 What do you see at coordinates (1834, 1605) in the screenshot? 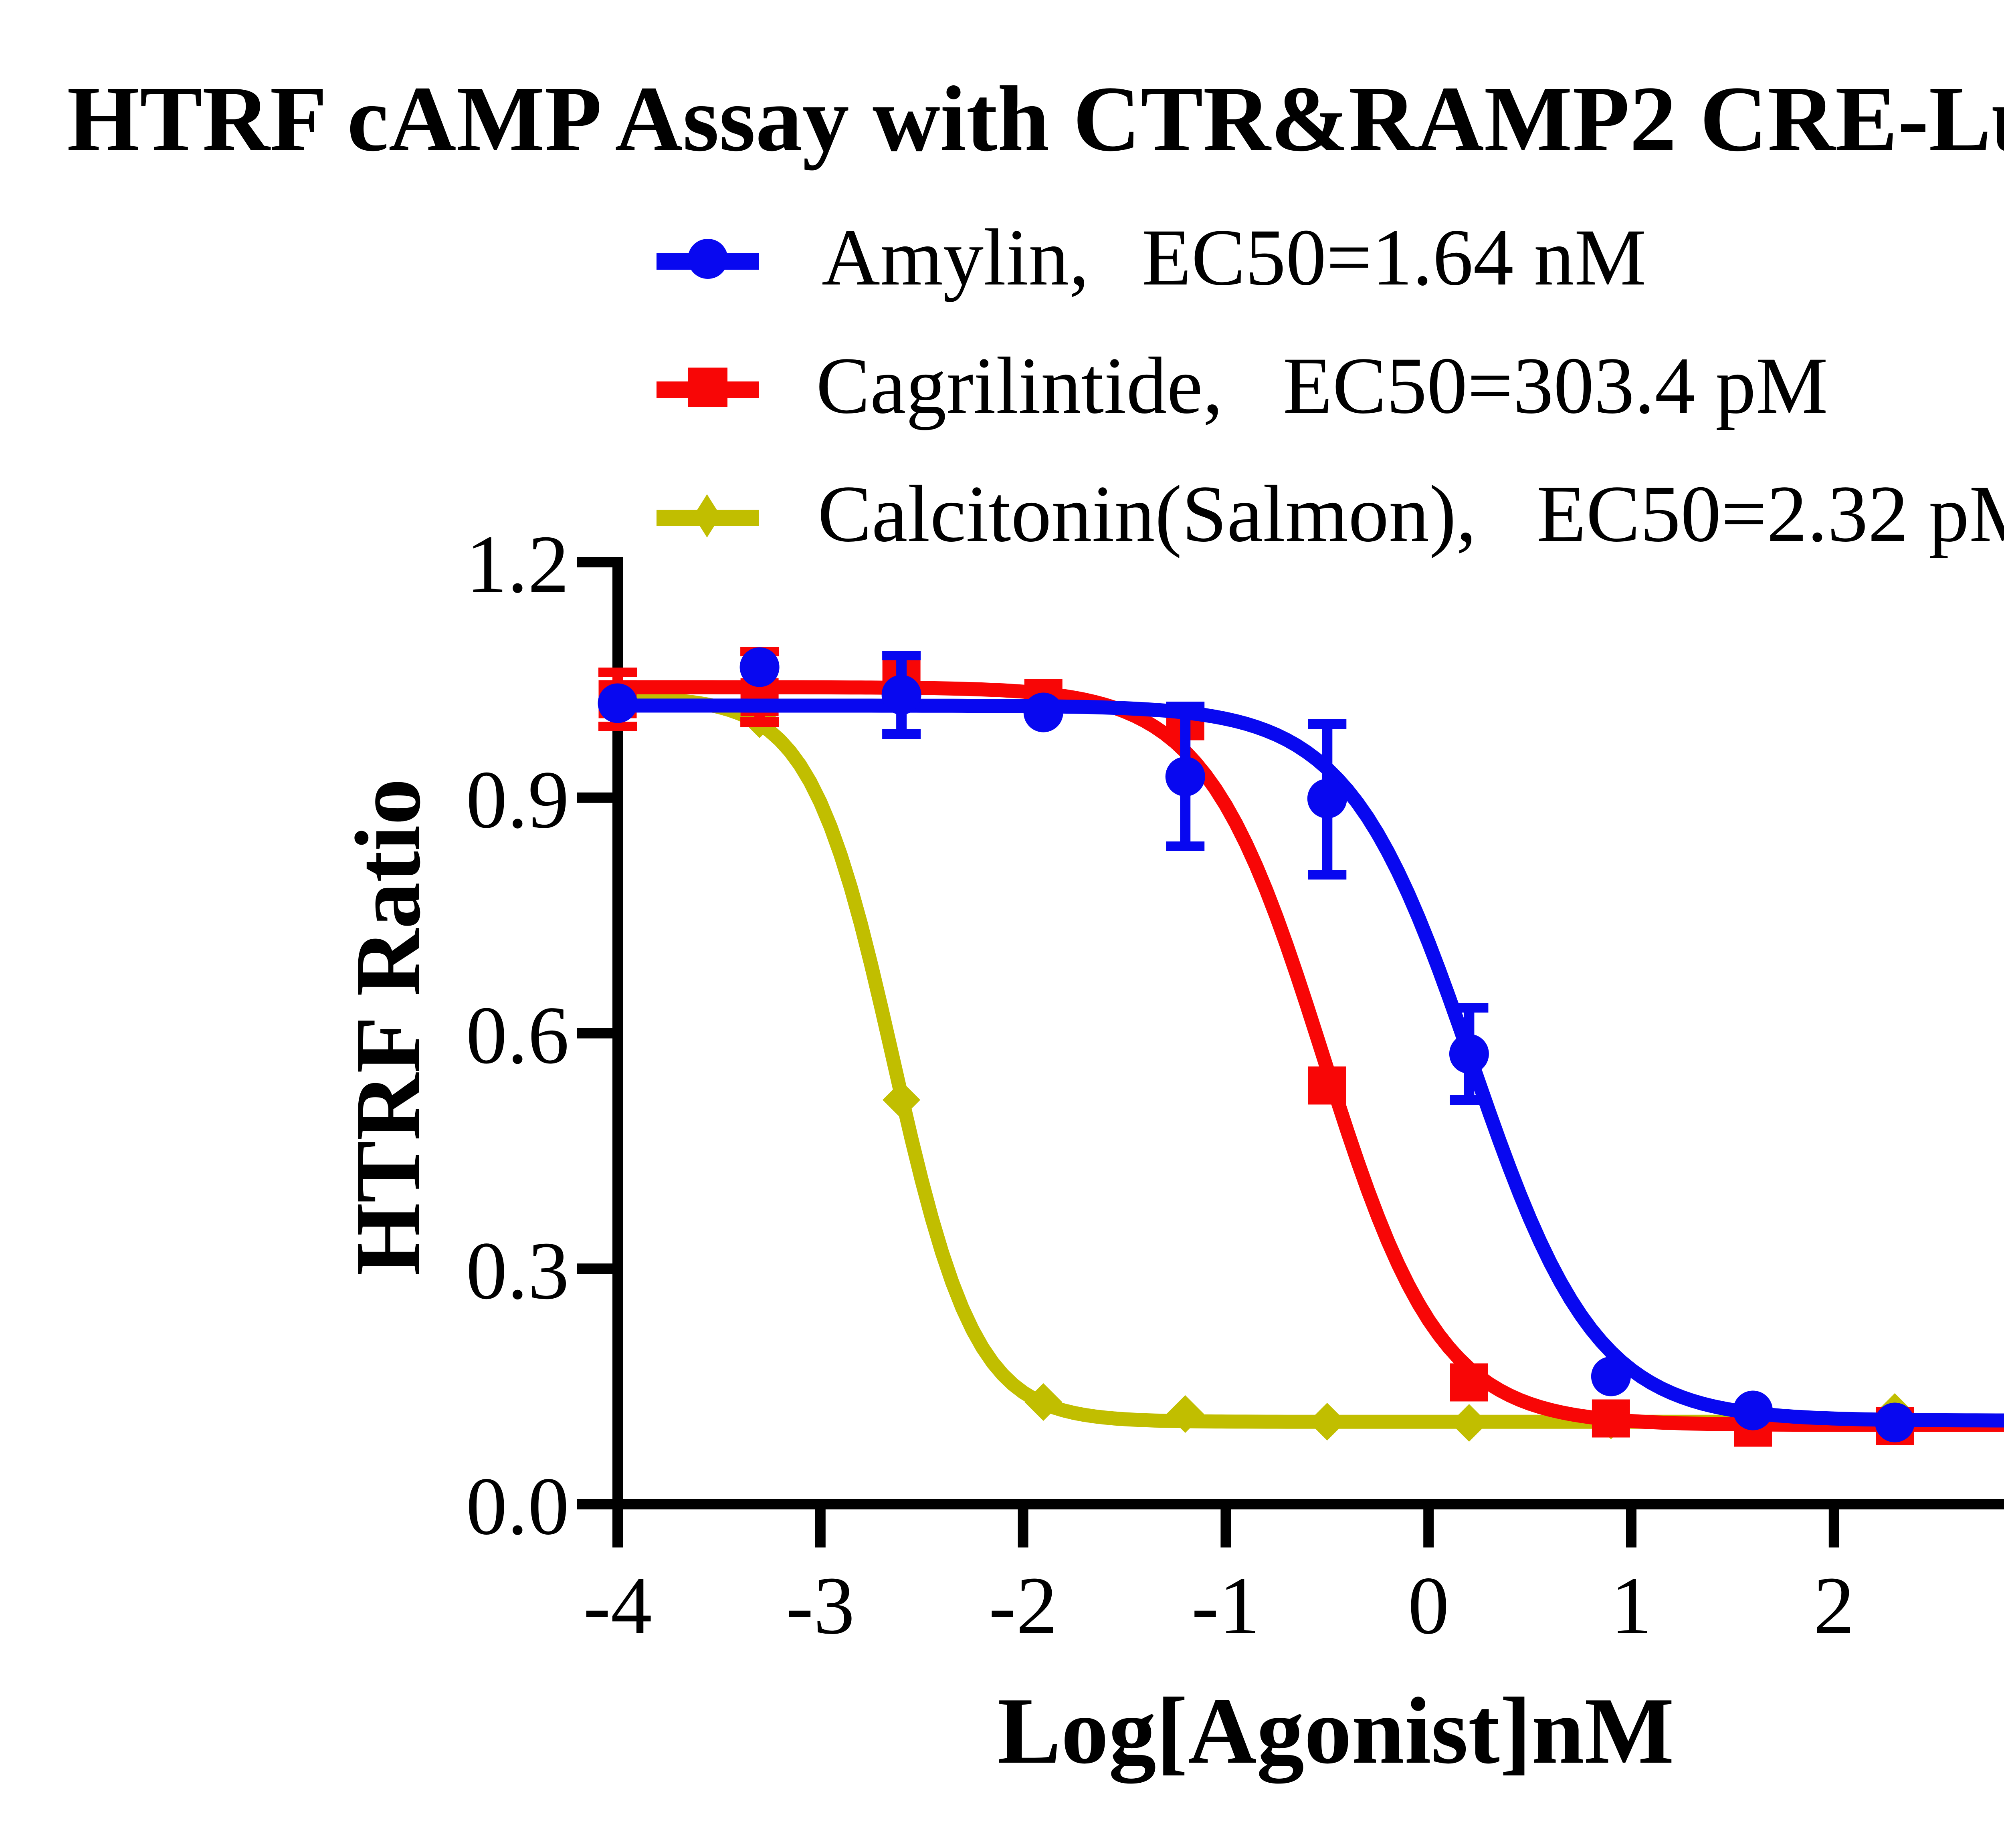
I see `svg-text: 2` at bounding box center [1834, 1605].